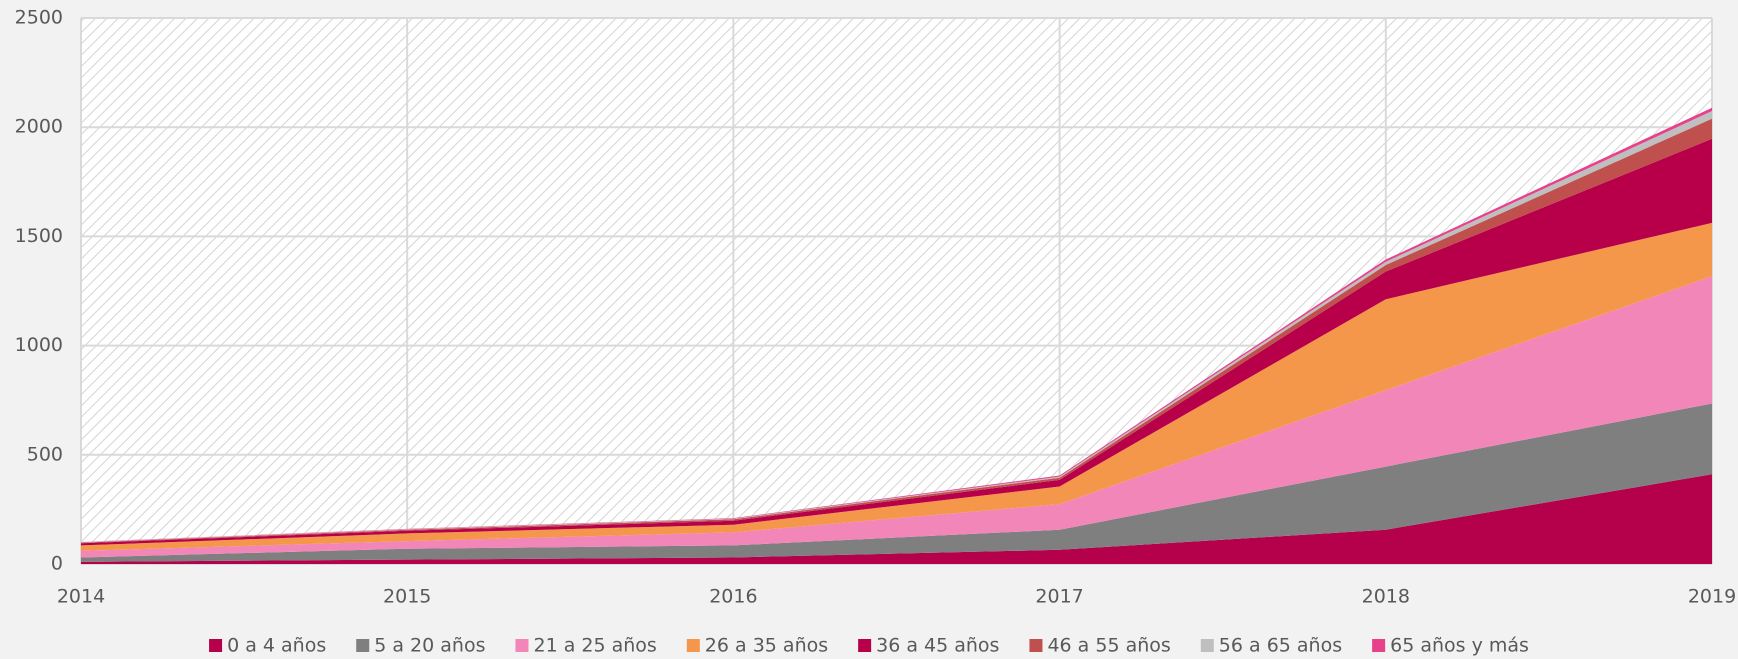  What do you see at coordinates (39, 345) in the screenshot?
I see `y-tick-label: 1000` at bounding box center [39, 345].